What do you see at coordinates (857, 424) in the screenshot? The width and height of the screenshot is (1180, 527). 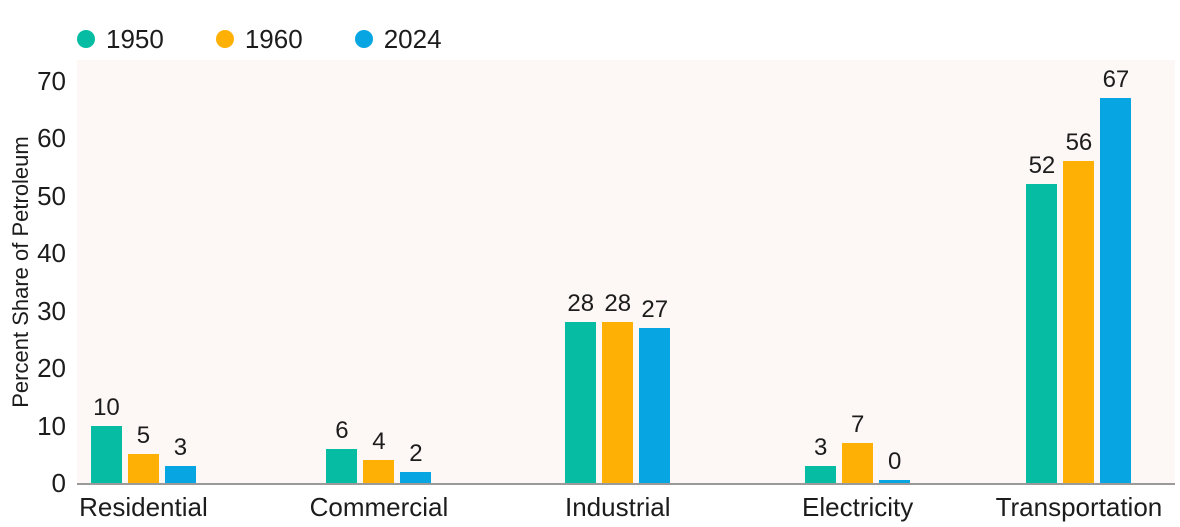 I see `bar-value-label: 7` at bounding box center [857, 424].